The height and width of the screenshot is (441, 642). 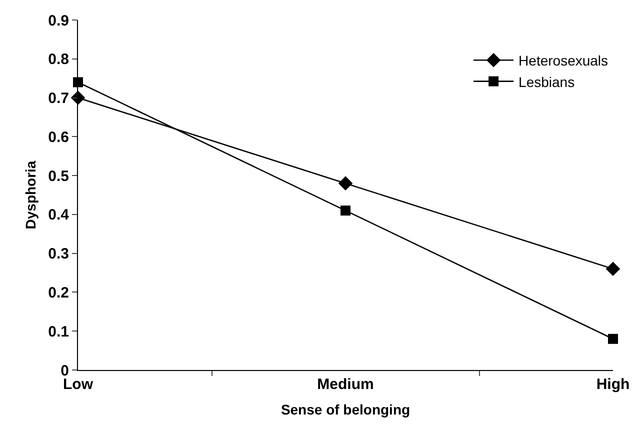 What do you see at coordinates (58, 254) in the screenshot?
I see `y-tick-label: 0.3` at bounding box center [58, 254].